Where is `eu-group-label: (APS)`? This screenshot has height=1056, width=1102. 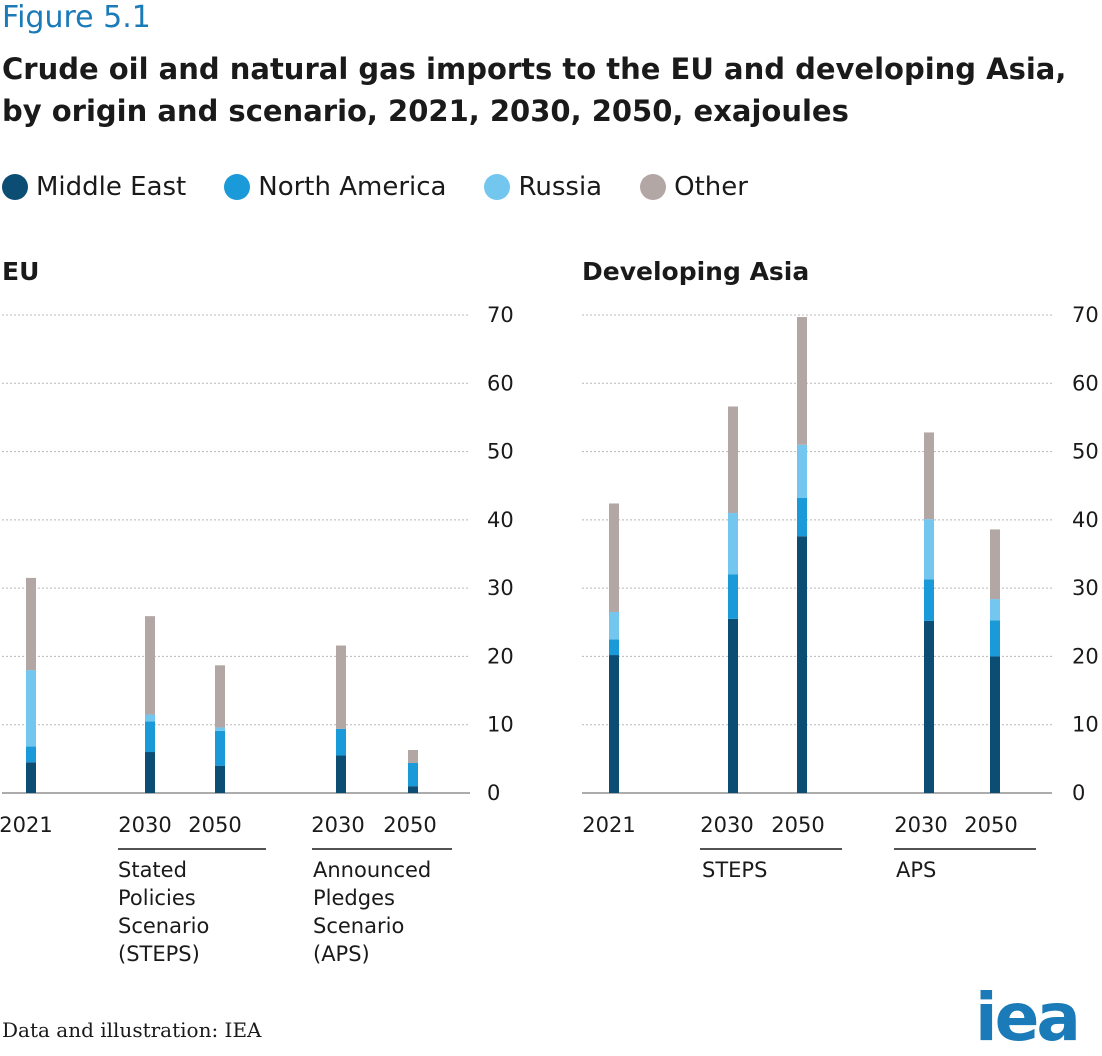
eu-group-label: (APS) is located at coordinates (341, 954).